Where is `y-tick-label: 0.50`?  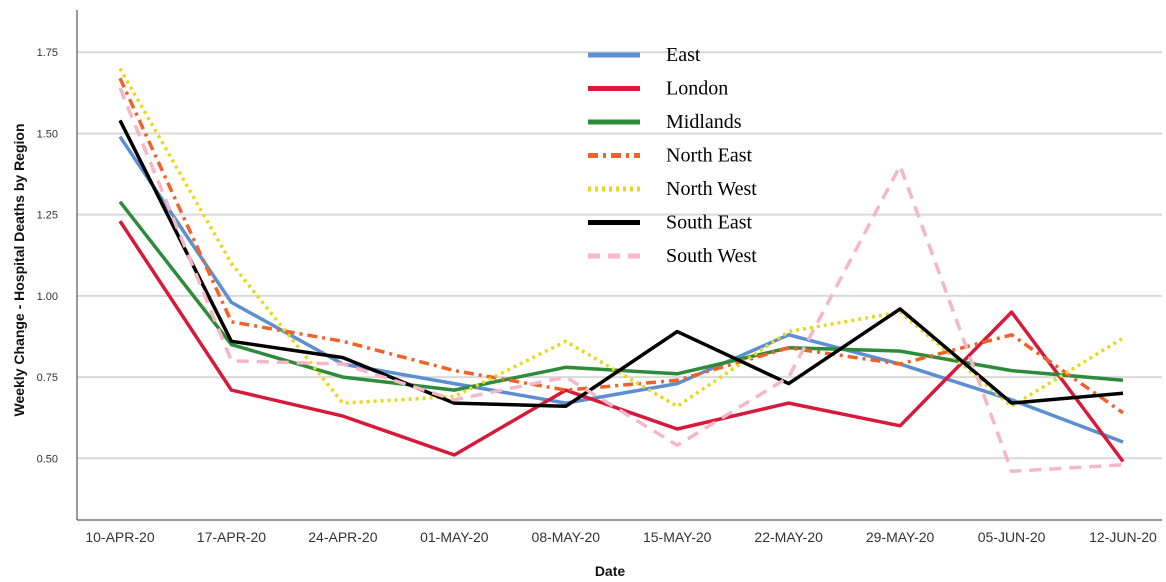 y-tick-label: 0.50 is located at coordinates (47, 459).